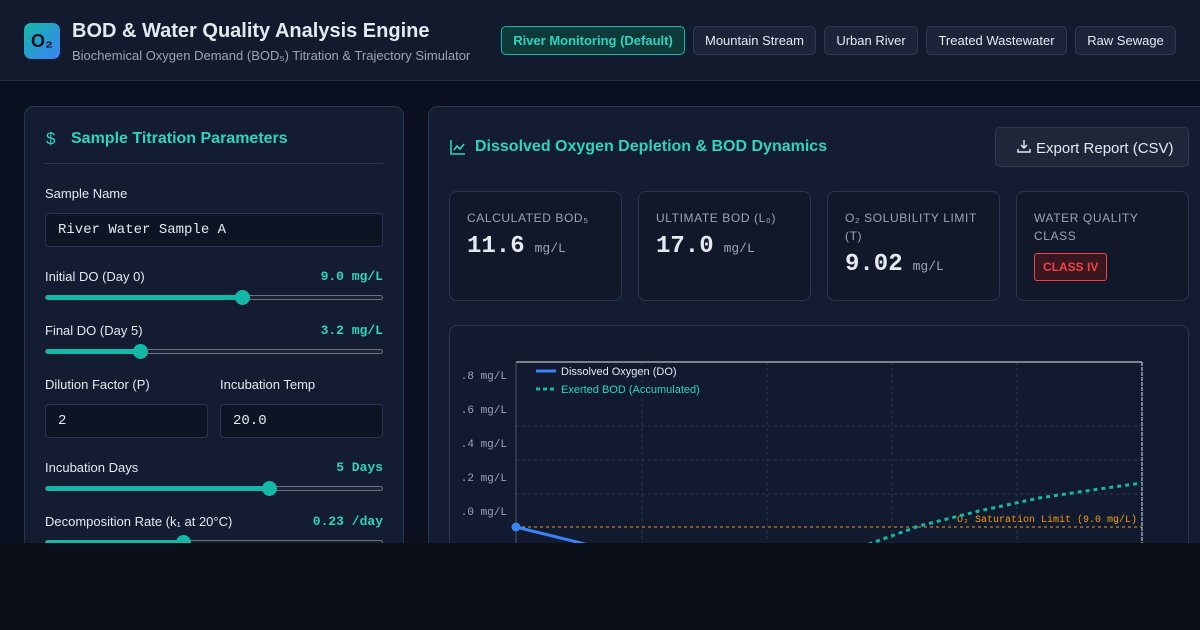  What do you see at coordinates (484, 479) in the screenshot?
I see `y-tick-label: .2 mg/L` at bounding box center [484, 479].